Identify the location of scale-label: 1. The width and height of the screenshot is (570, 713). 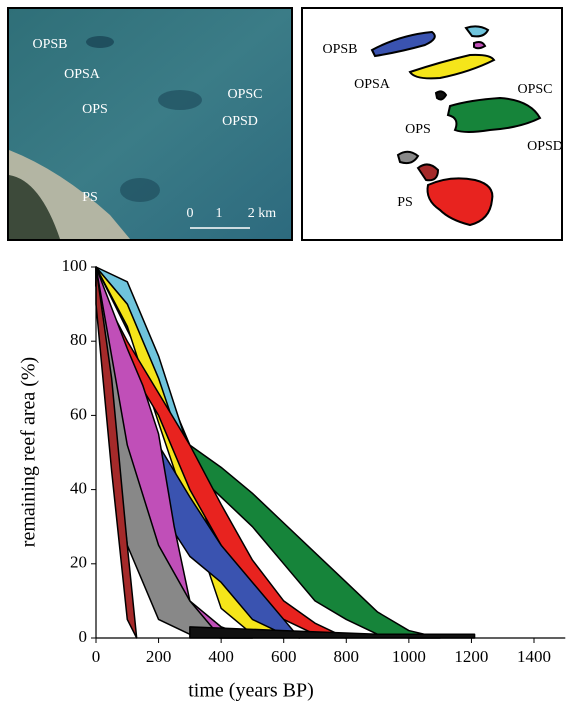
(219, 213).